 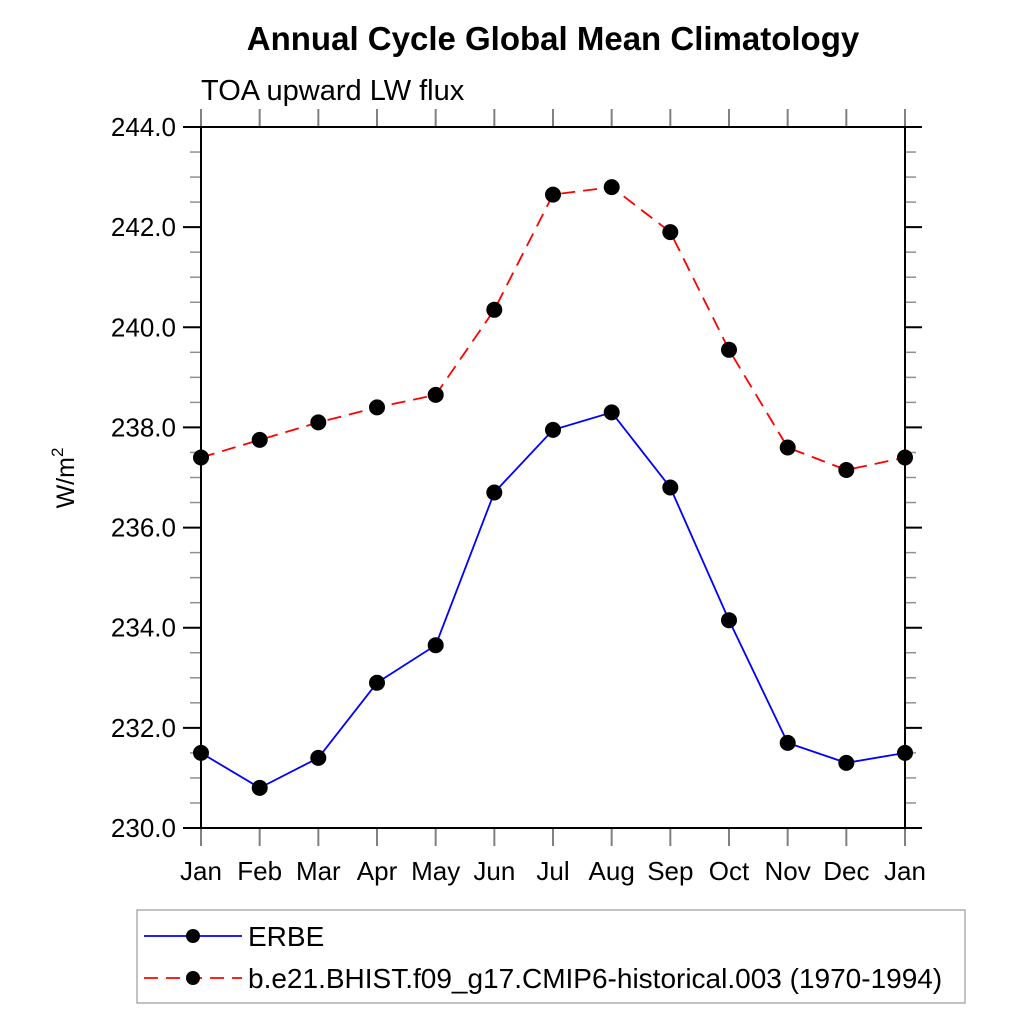 I want to click on legend-label-erbe: ERBE, so click(x=286, y=936).